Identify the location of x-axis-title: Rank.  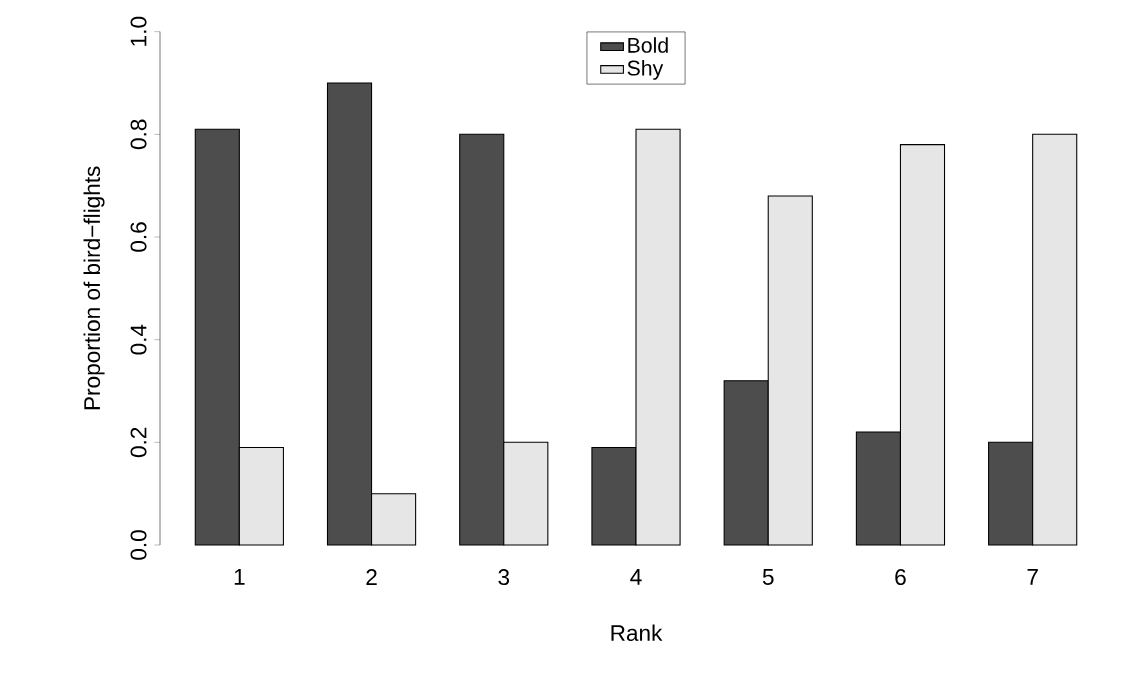
(637, 633).